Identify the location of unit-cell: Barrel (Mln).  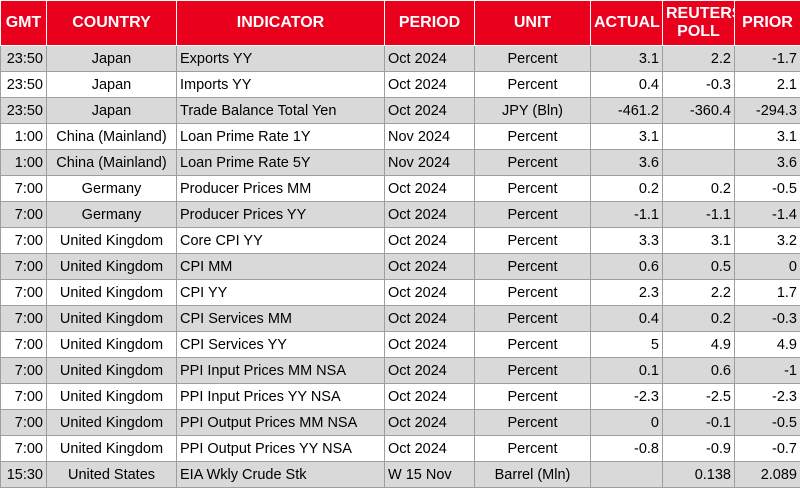
(533, 475).